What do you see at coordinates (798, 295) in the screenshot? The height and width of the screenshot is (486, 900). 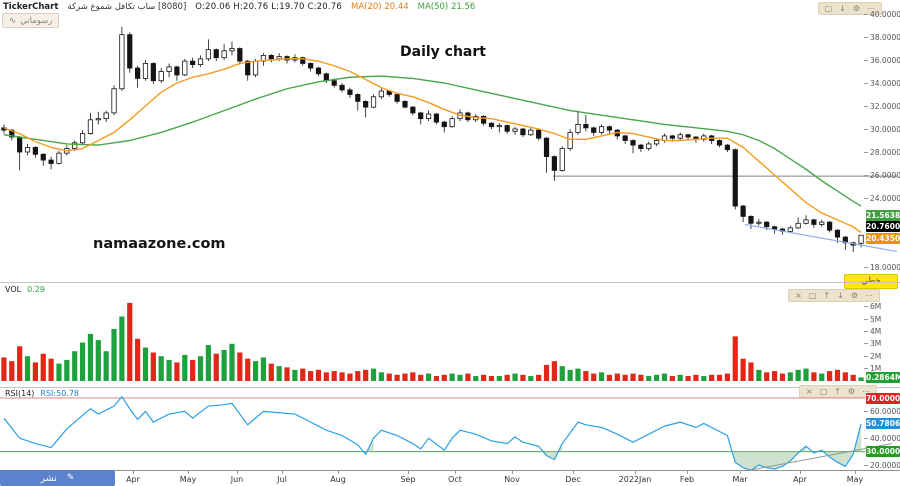 I see `close-icon: ×` at bounding box center [798, 295].